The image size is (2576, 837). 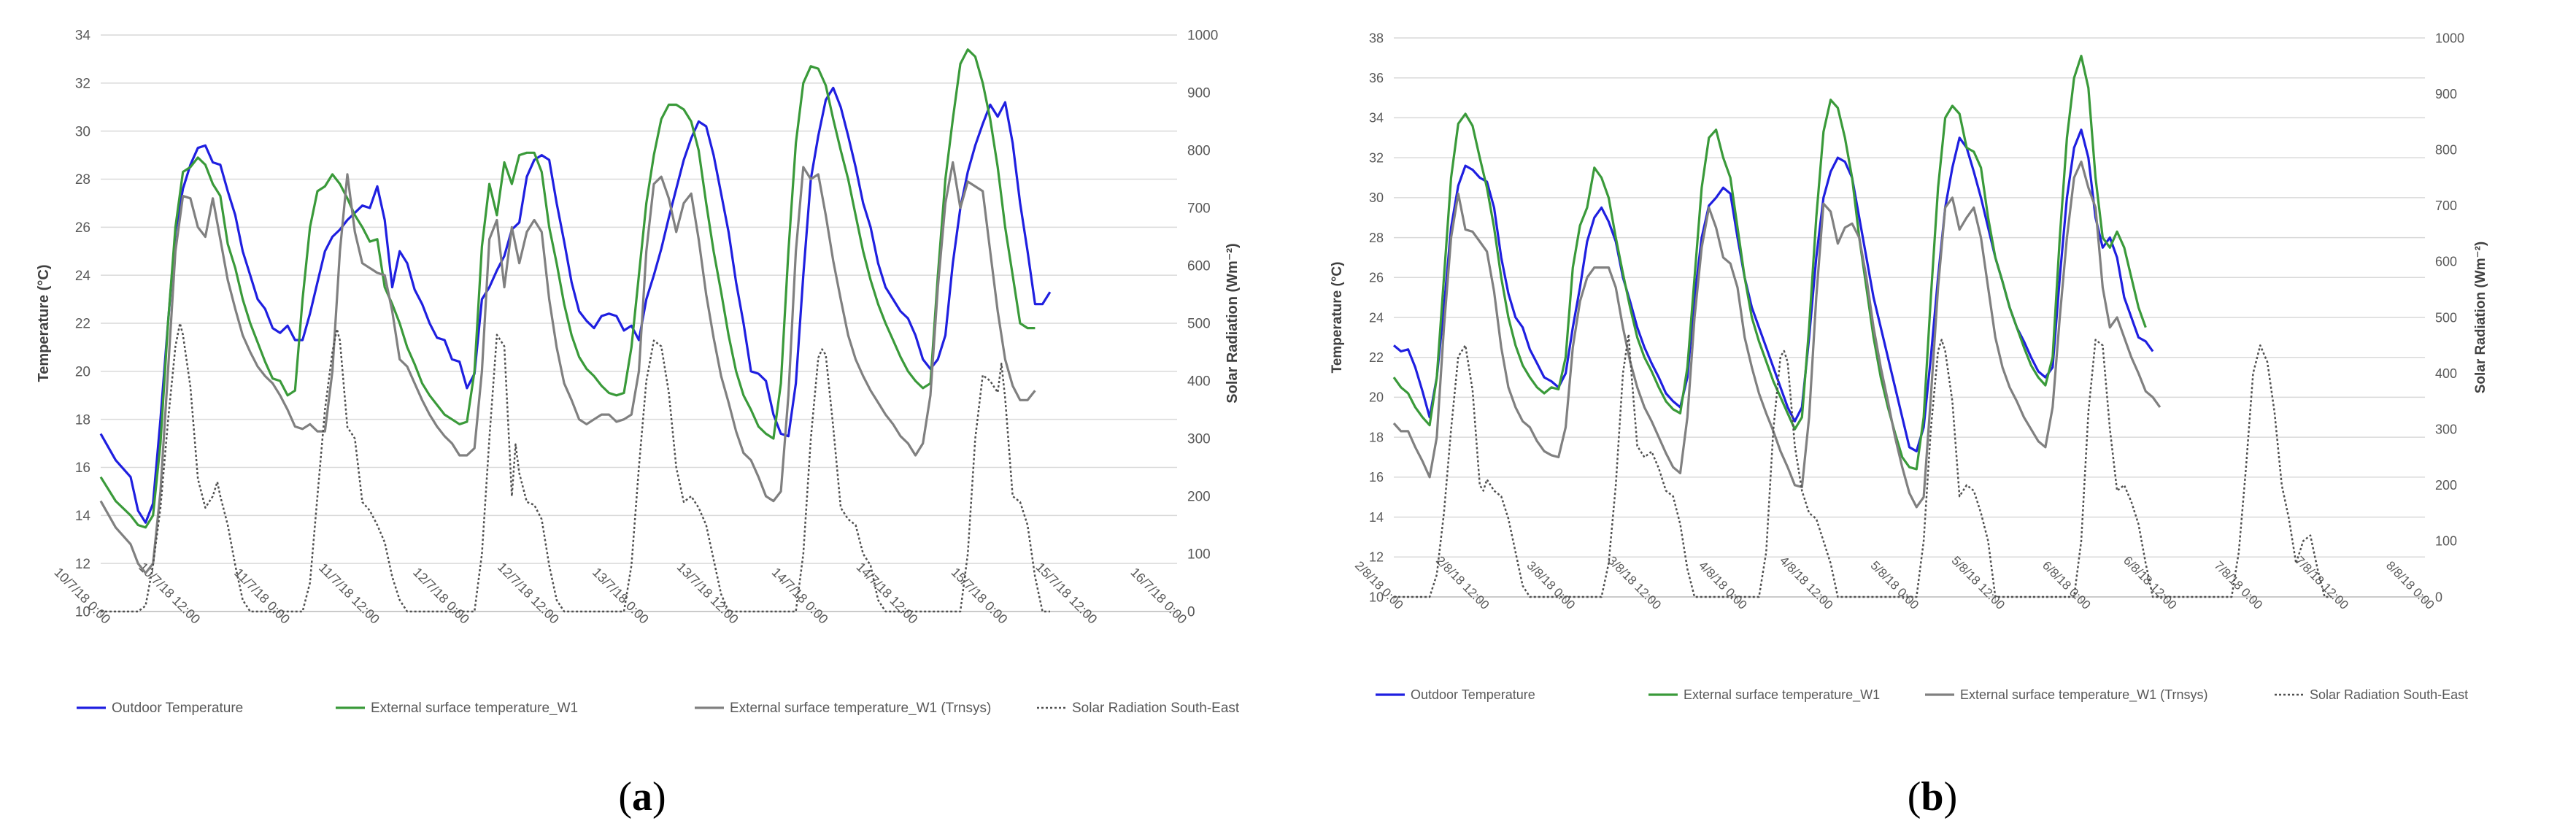 I want to click on x-tick-label: 15/7/18 12:00, so click(x=1066, y=593).